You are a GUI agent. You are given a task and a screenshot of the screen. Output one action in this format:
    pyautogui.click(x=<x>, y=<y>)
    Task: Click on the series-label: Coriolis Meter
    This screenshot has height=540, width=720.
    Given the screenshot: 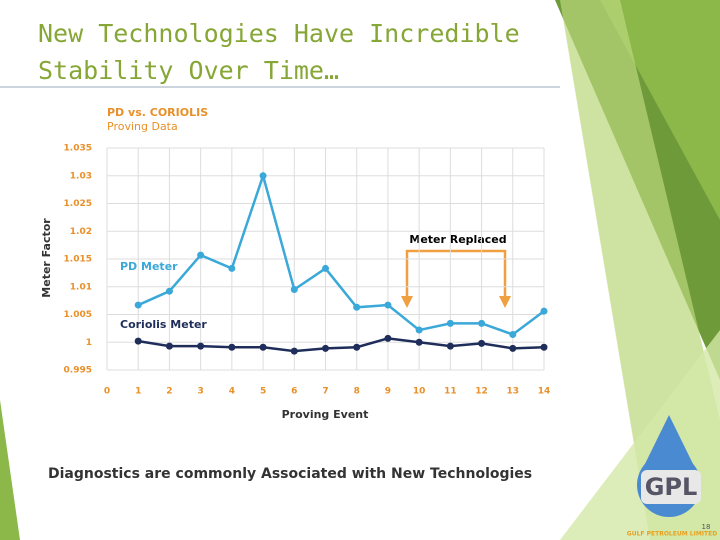 What is the action you would take?
    pyautogui.click(x=163, y=324)
    